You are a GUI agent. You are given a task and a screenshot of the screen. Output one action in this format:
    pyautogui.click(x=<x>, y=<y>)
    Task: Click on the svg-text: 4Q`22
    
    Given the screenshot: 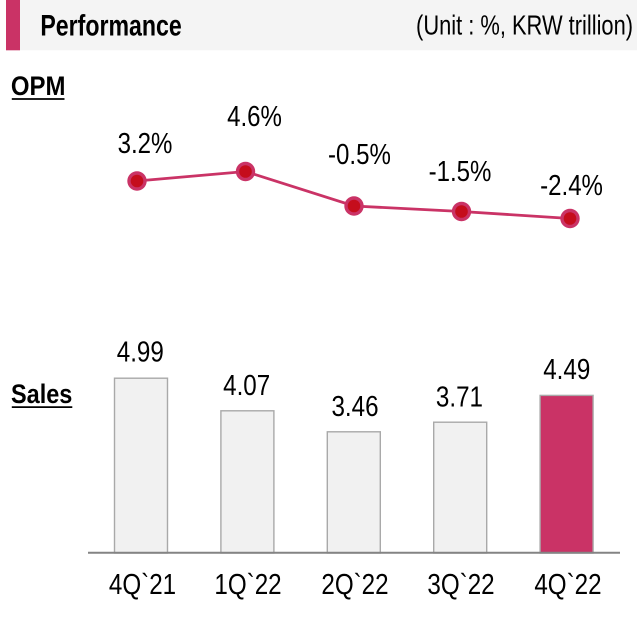 What is the action you would take?
    pyautogui.click(x=567, y=584)
    